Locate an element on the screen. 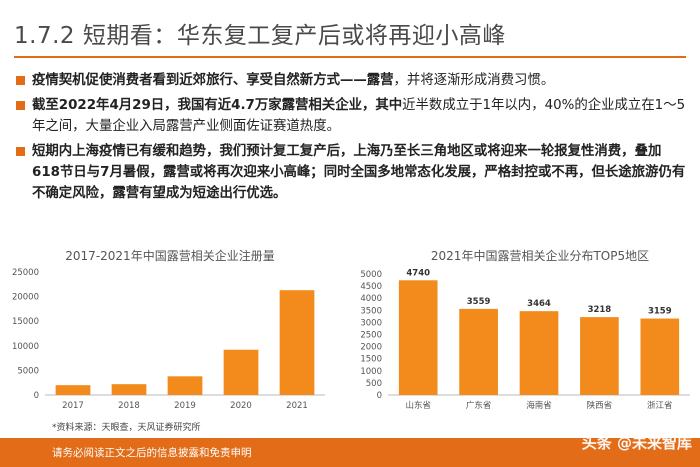 The width and height of the screenshot is (700, 467). y-tick-label: 1000 is located at coordinates (371, 372).